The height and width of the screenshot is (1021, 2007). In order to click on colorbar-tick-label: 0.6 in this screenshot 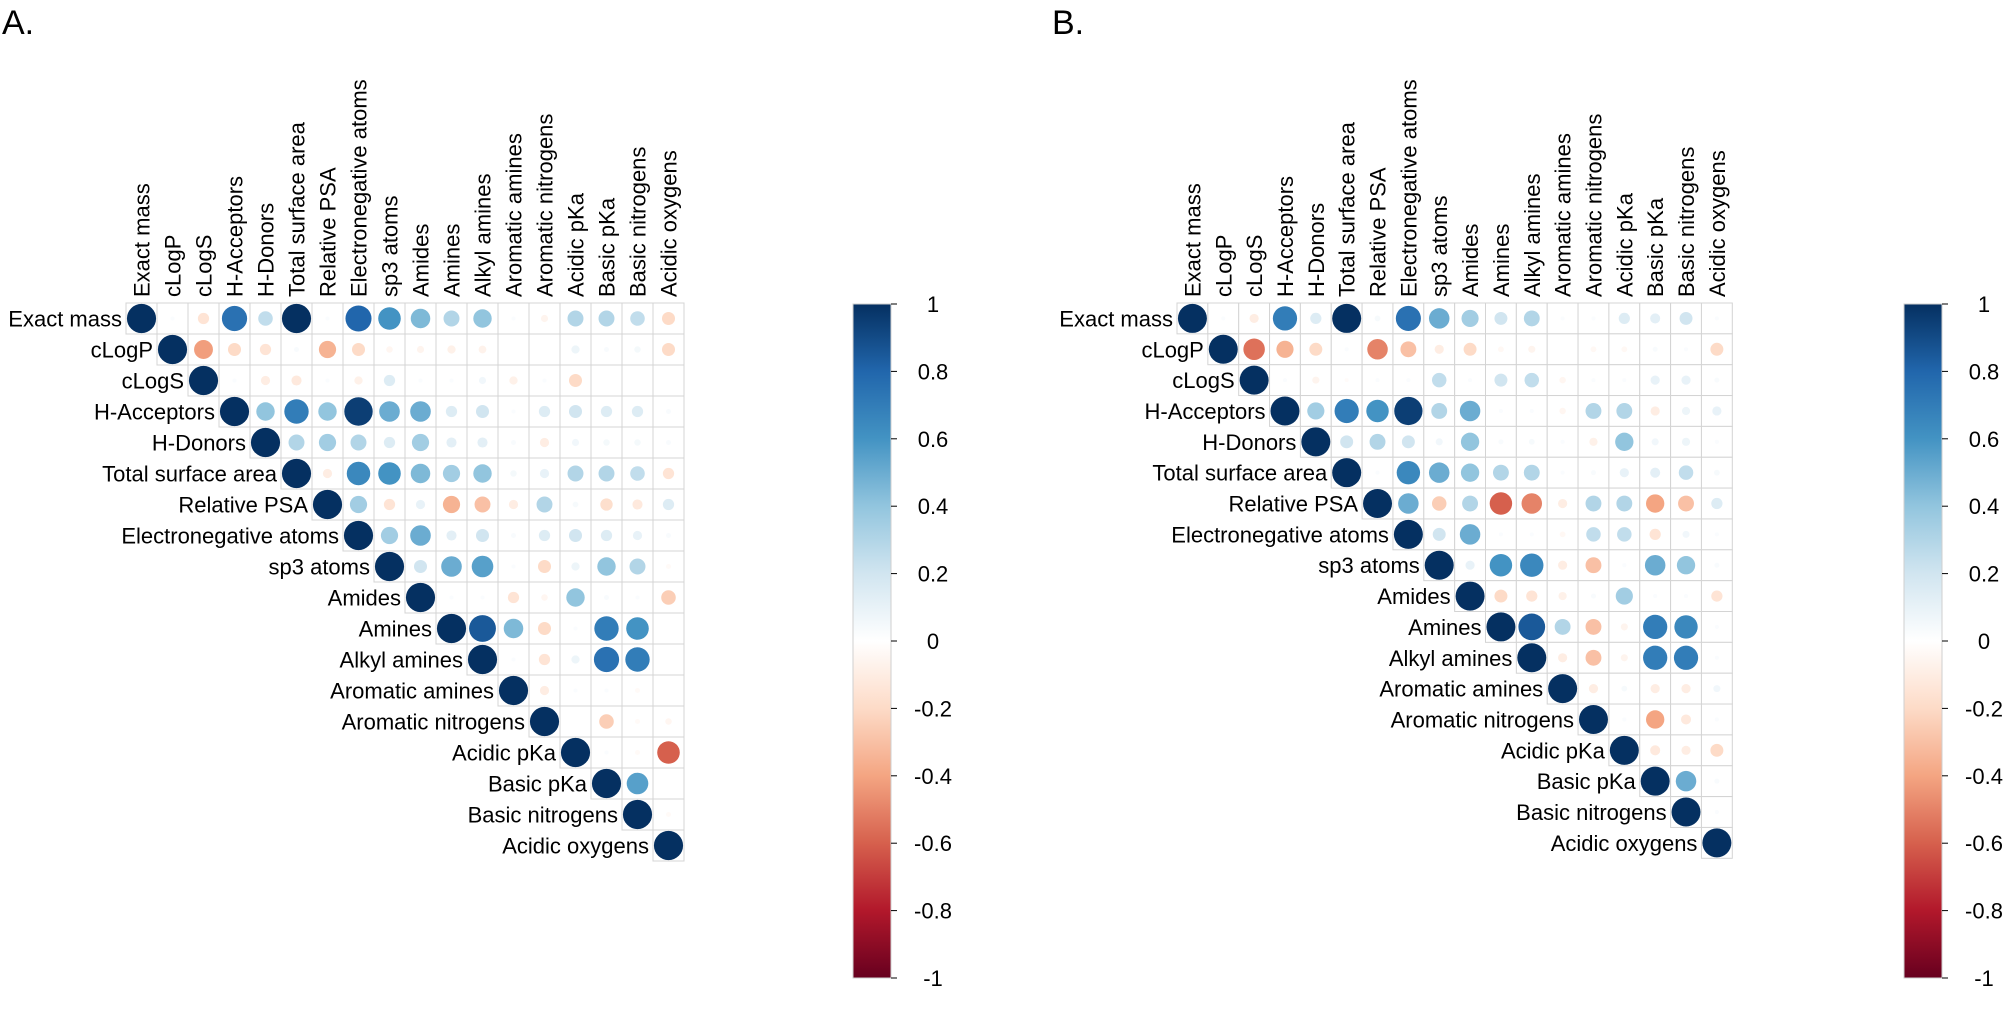, I will do `click(933, 439)`.